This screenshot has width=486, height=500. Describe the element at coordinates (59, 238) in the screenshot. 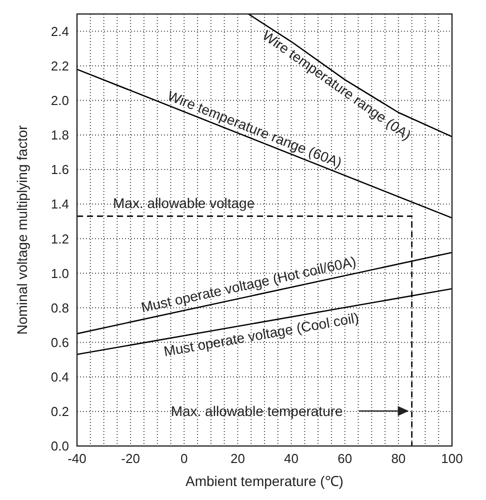

I see `y-tick-label: 1.2` at that location.